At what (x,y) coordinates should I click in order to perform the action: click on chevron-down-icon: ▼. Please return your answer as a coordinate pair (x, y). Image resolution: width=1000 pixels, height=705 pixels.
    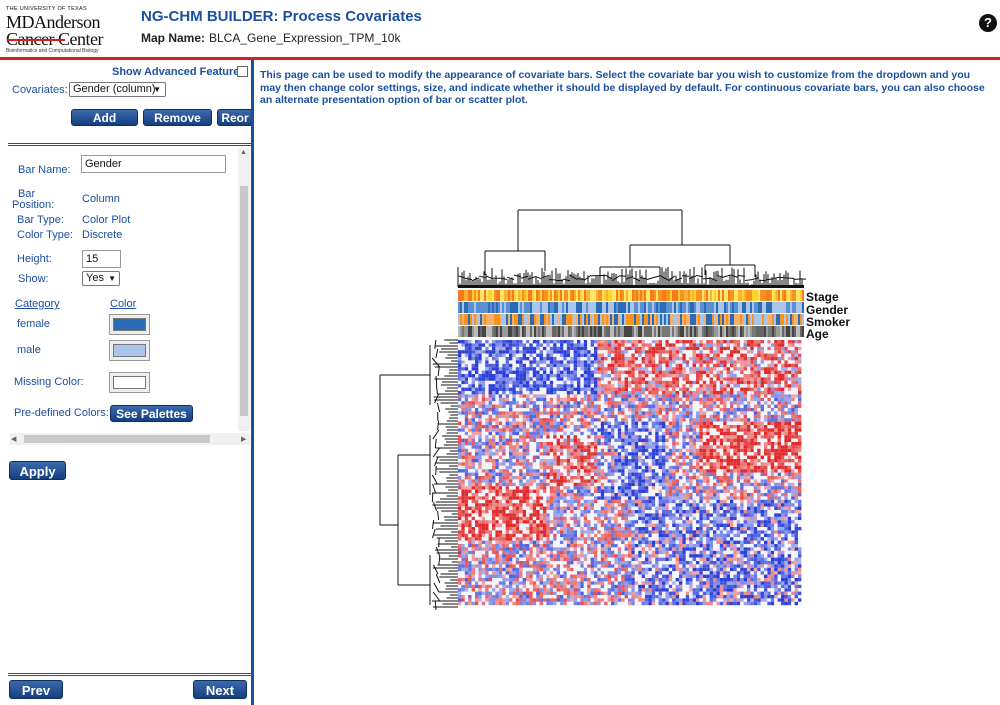
    Looking at the image, I should click on (157, 89).